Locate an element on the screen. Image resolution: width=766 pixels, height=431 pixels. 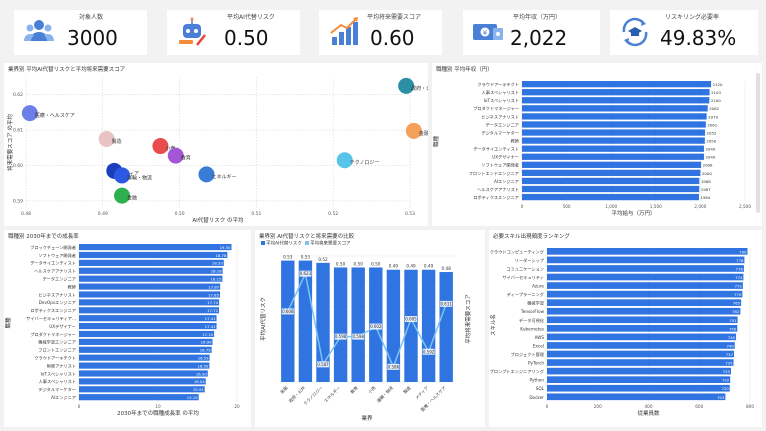
point-label: 医療・ヘルスケア is located at coordinates (55, 115).